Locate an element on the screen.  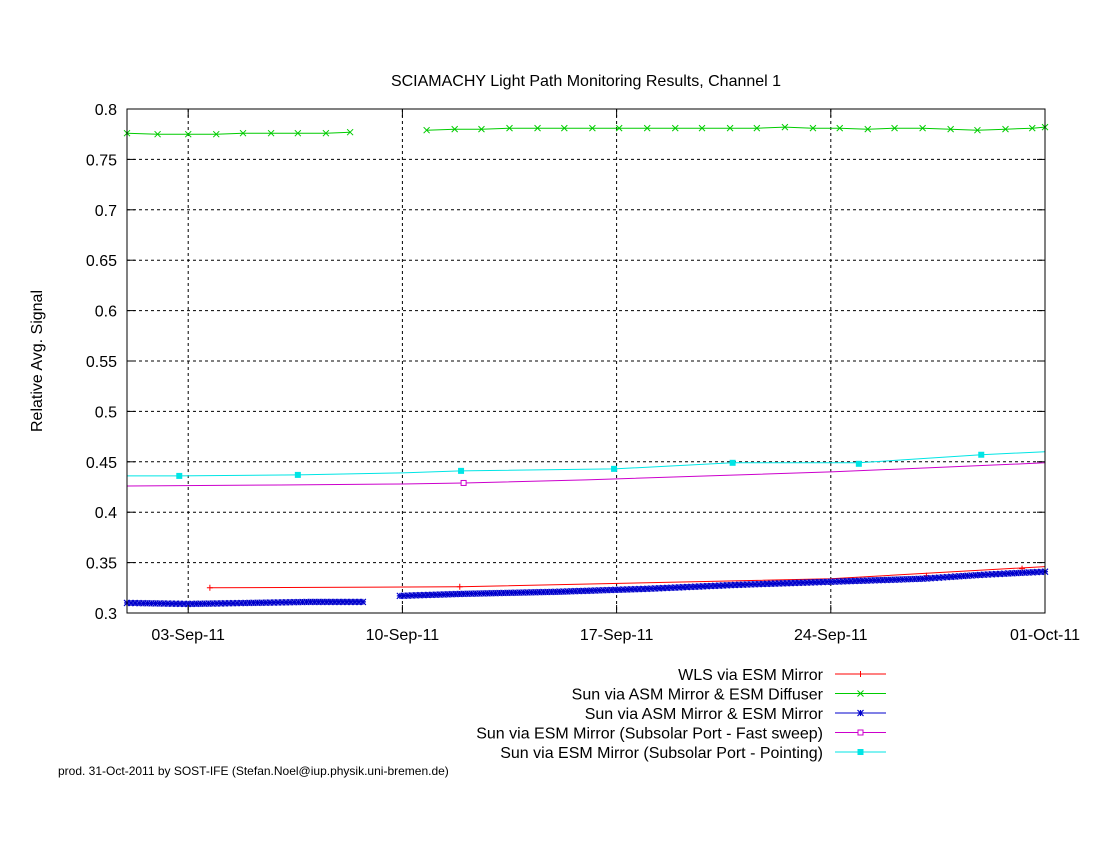
legend-label: WLS via ESM Mirror is located at coordinates (751, 675).